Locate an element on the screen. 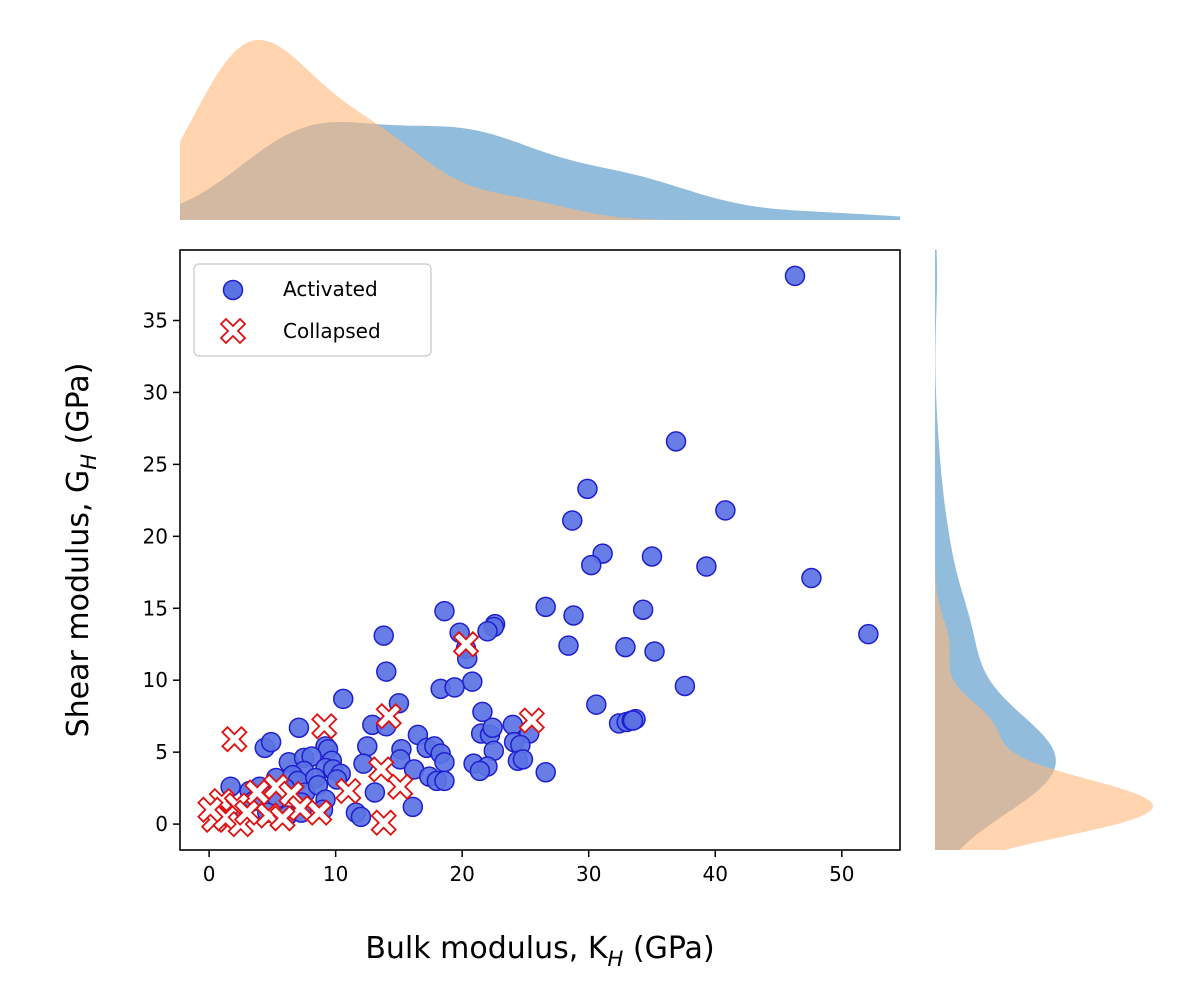  x-tick-label: 20 is located at coordinates (461, 874).